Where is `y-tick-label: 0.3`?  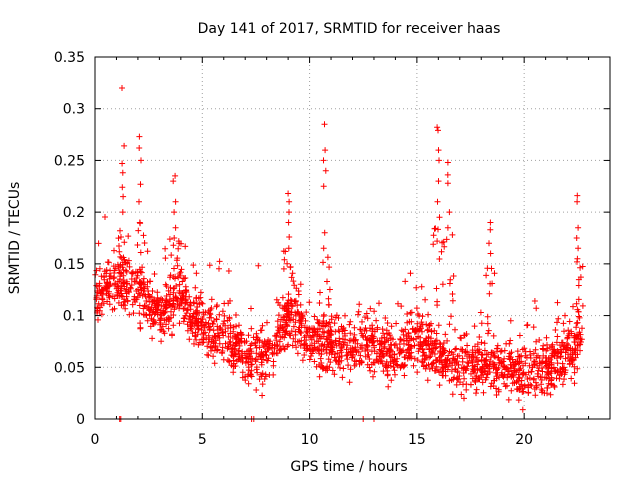 y-tick-label: 0.3 is located at coordinates (74, 110).